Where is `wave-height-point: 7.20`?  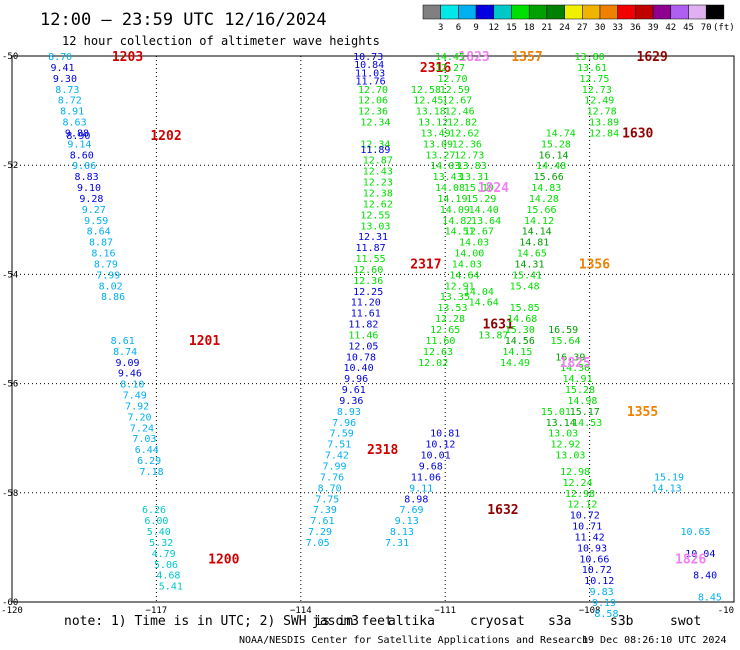 wave-height-point: 7.20 is located at coordinates (140, 417).